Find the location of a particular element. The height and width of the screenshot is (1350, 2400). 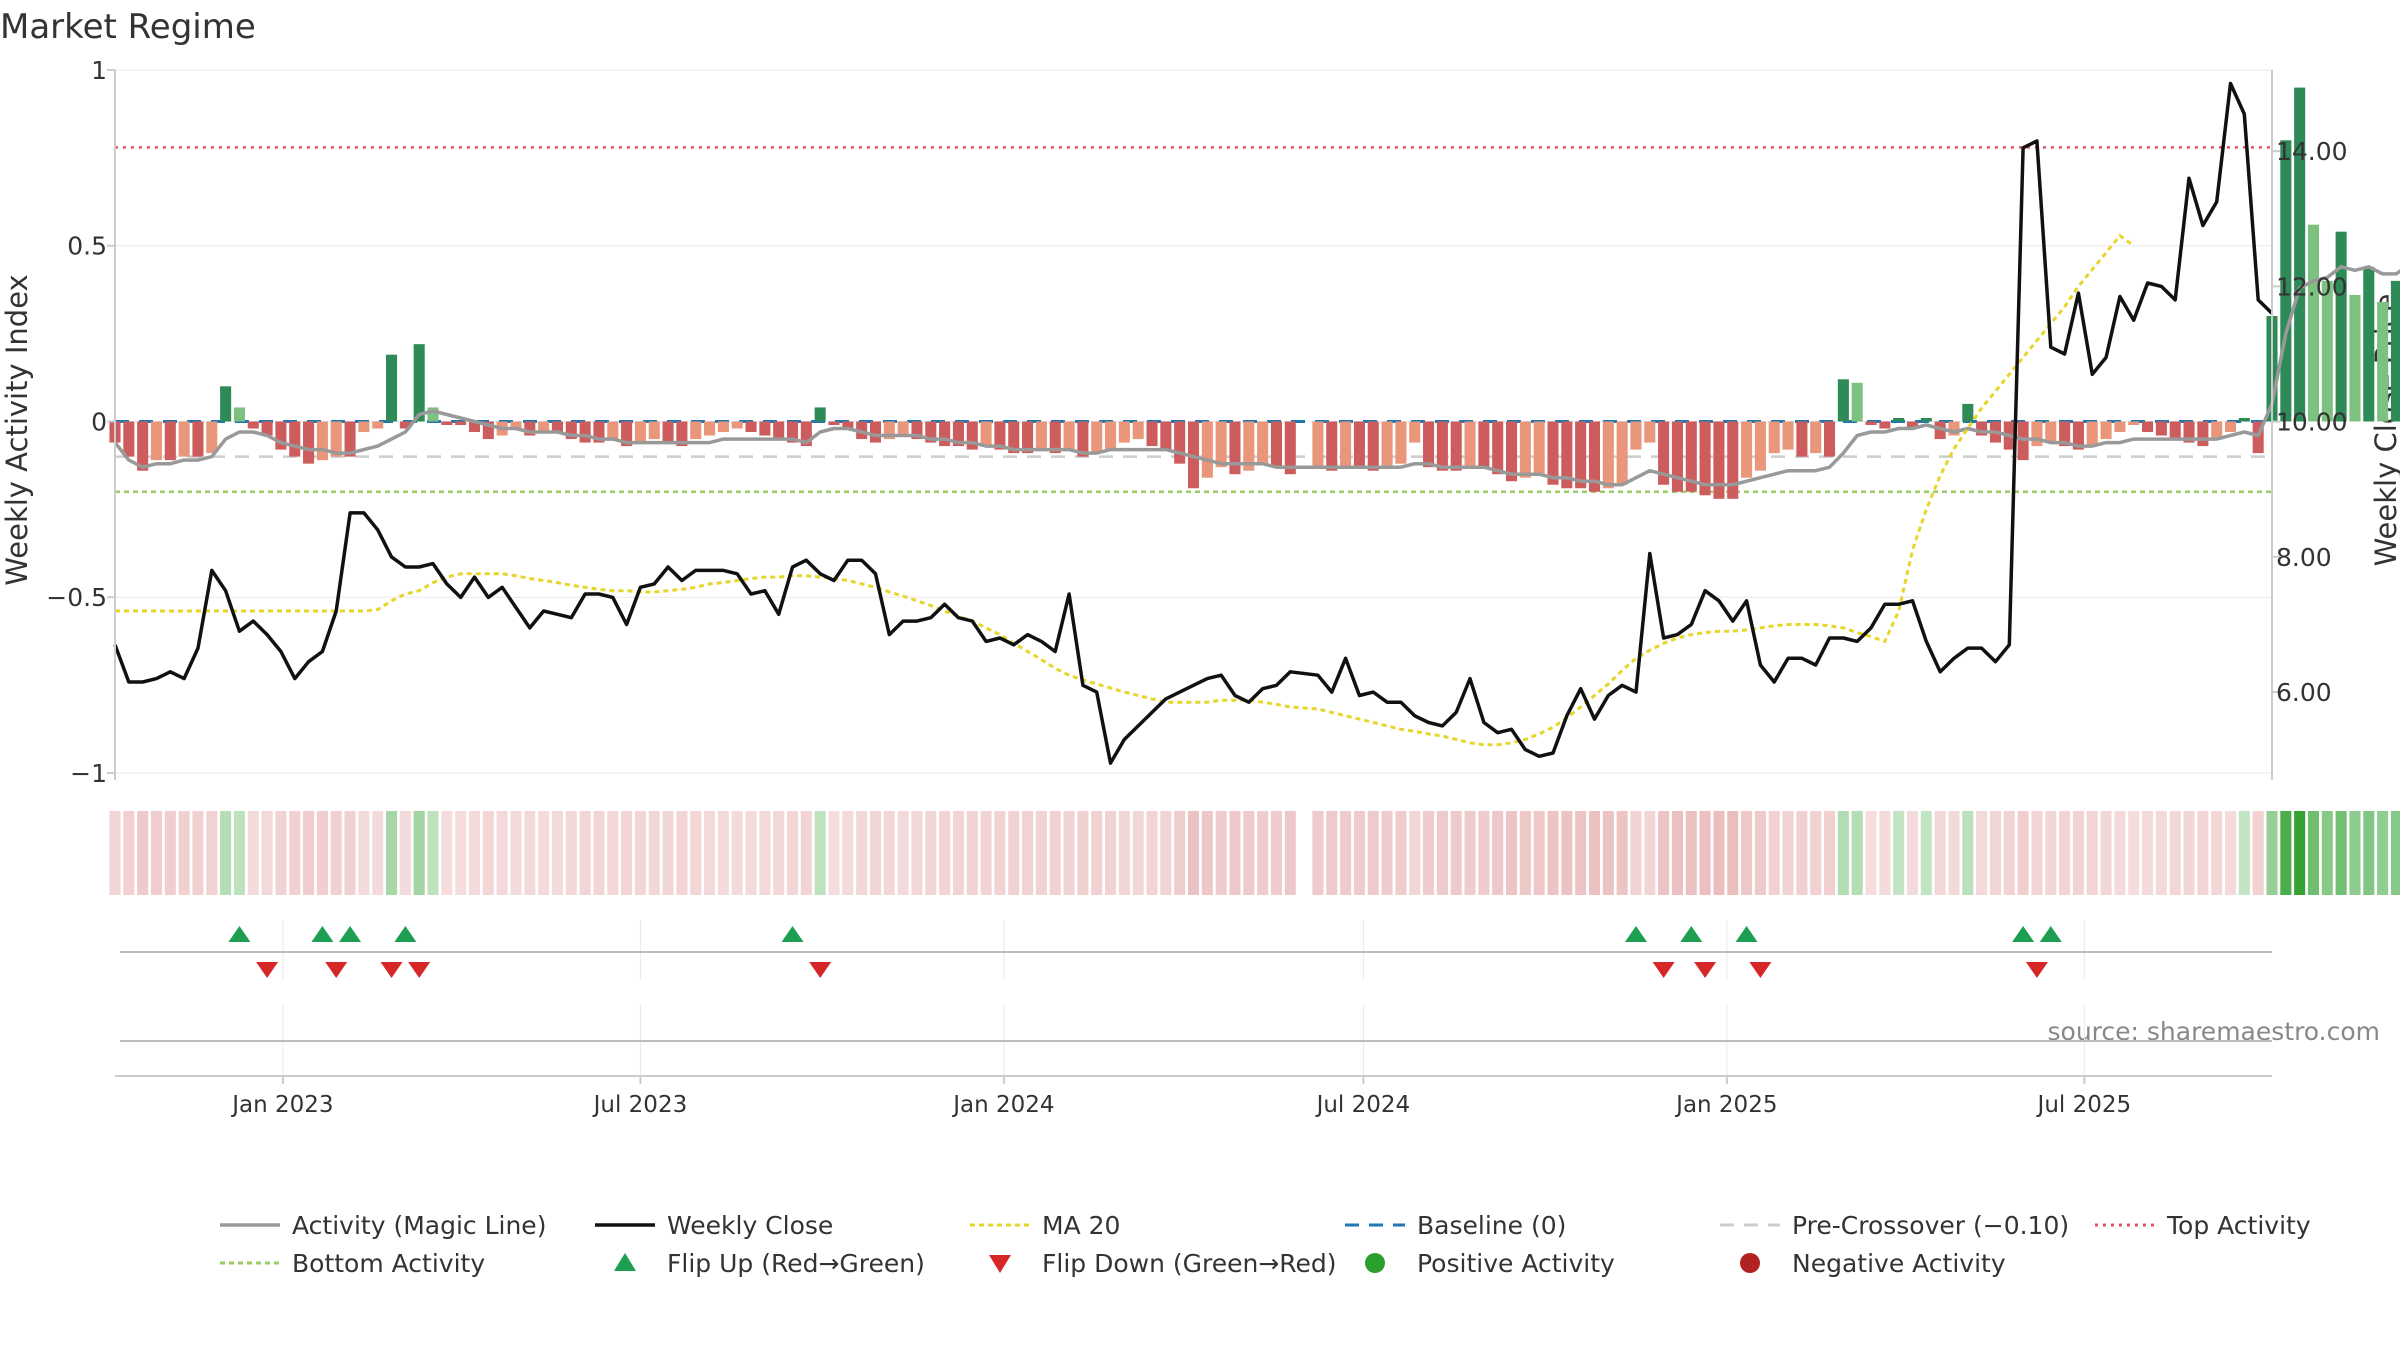

x-tick-label: Jul 2024 is located at coordinates (1363, 1105).